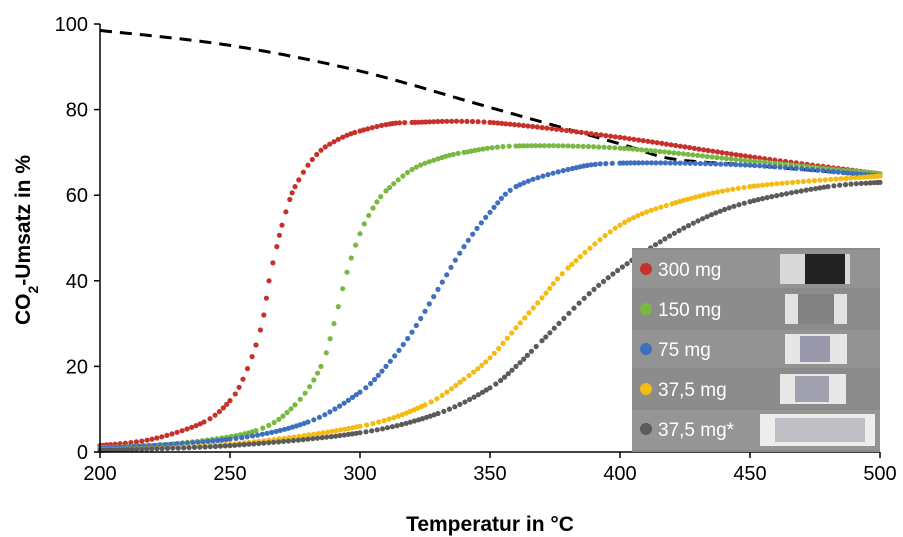 The width and height of the screenshot is (903, 537). I want to click on y-tick-label: 40, so click(77, 282).